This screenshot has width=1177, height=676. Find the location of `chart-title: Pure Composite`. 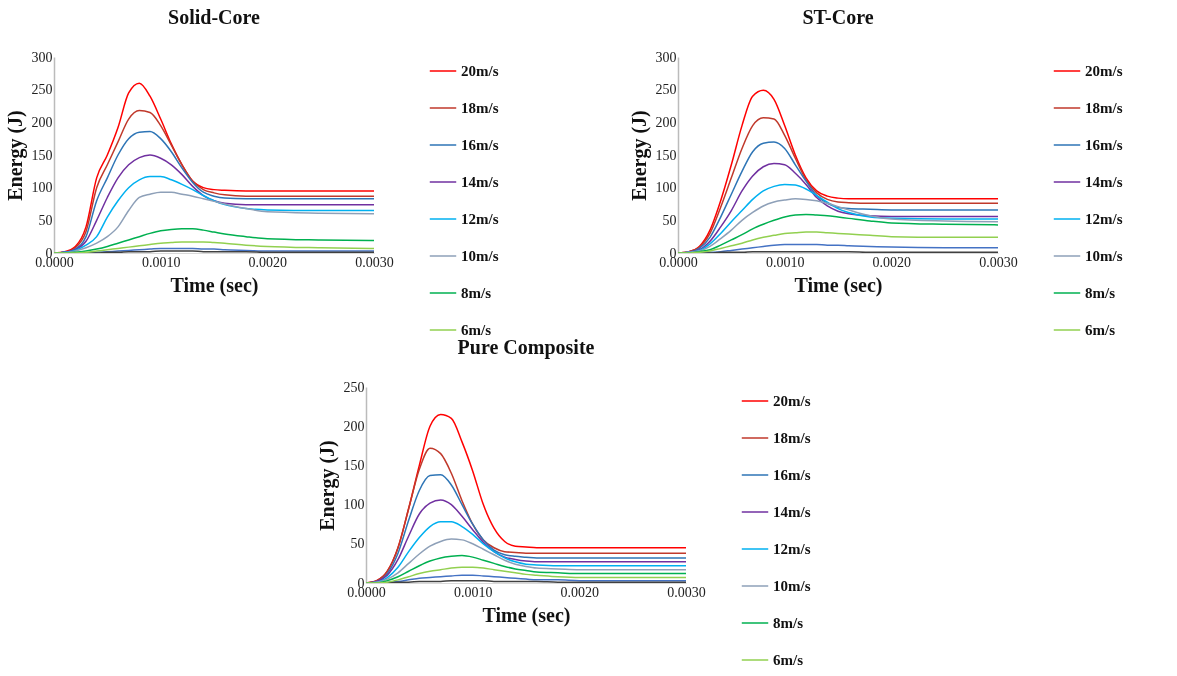

chart-title: Pure Composite is located at coordinates (526, 347).